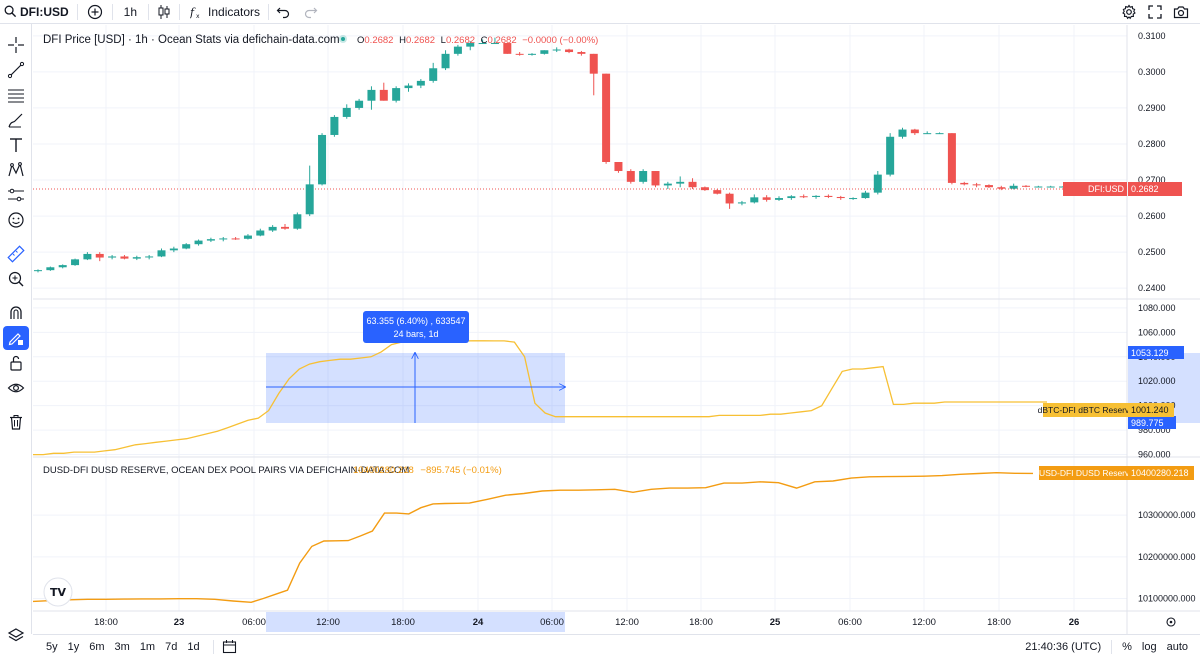  What do you see at coordinates (1181, 12) in the screenshot?
I see `snapshot-button` at bounding box center [1181, 12].